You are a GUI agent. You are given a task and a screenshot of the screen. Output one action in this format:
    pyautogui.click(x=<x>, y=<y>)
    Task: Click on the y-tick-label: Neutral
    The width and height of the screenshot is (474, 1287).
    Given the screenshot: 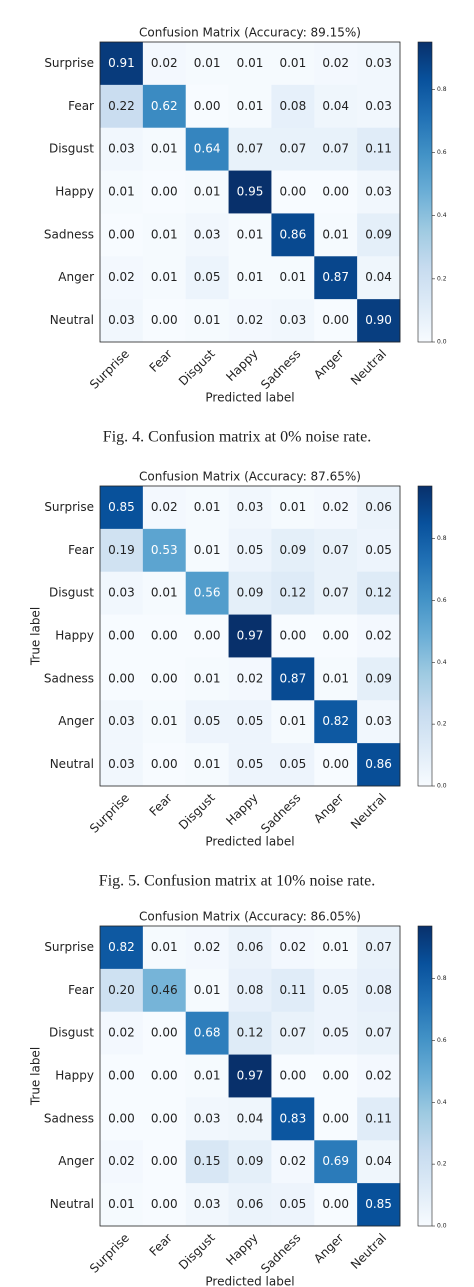 What is the action you would take?
    pyautogui.click(x=72, y=320)
    